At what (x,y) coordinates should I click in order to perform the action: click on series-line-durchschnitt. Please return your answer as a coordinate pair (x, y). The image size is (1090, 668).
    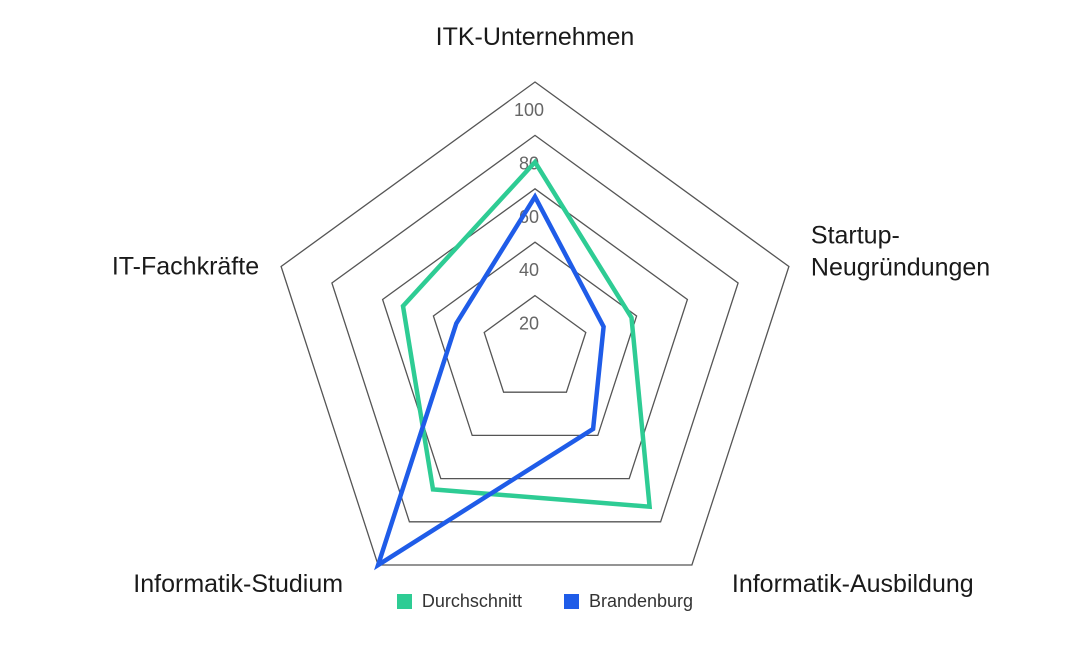
    Looking at the image, I should click on (526, 334).